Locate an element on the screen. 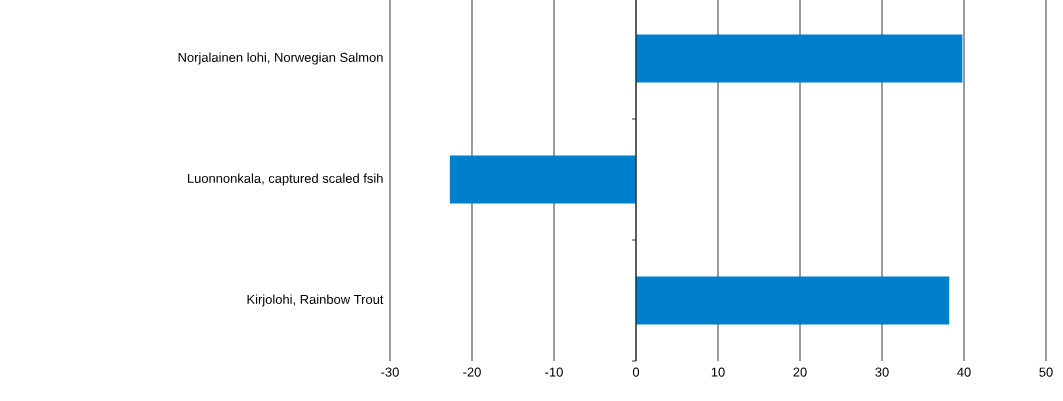  y-tick-label: Kirjolohi, Rainbow Trout is located at coordinates (315, 300).